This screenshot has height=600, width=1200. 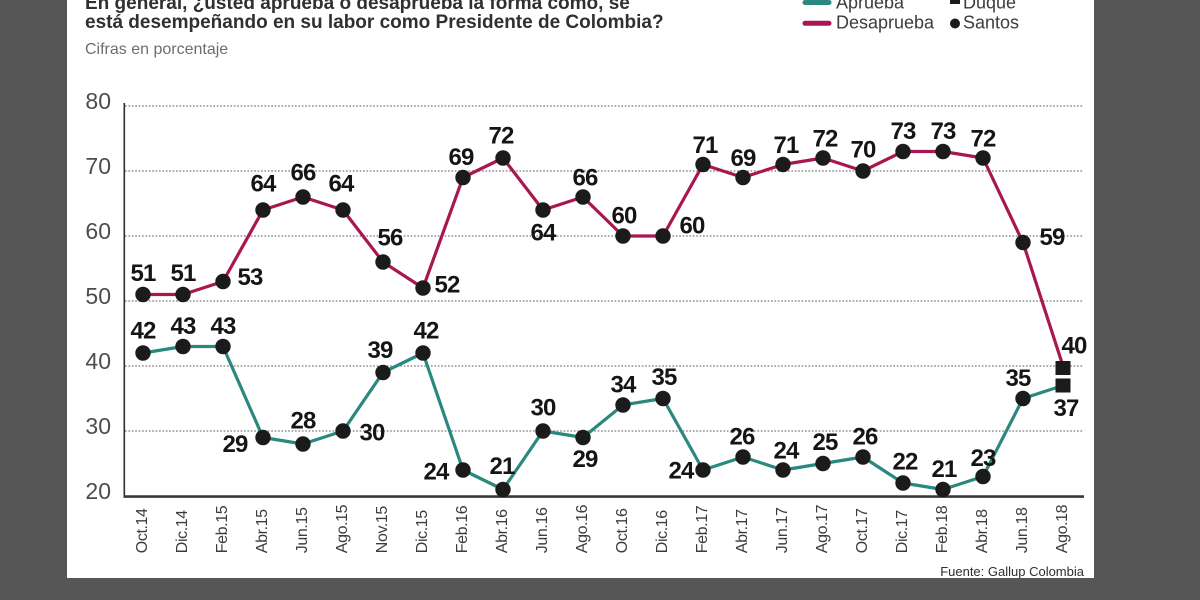 What do you see at coordinates (622, 530) in the screenshot?
I see `svg-text: Oct.16` at bounding box center [622, 530].